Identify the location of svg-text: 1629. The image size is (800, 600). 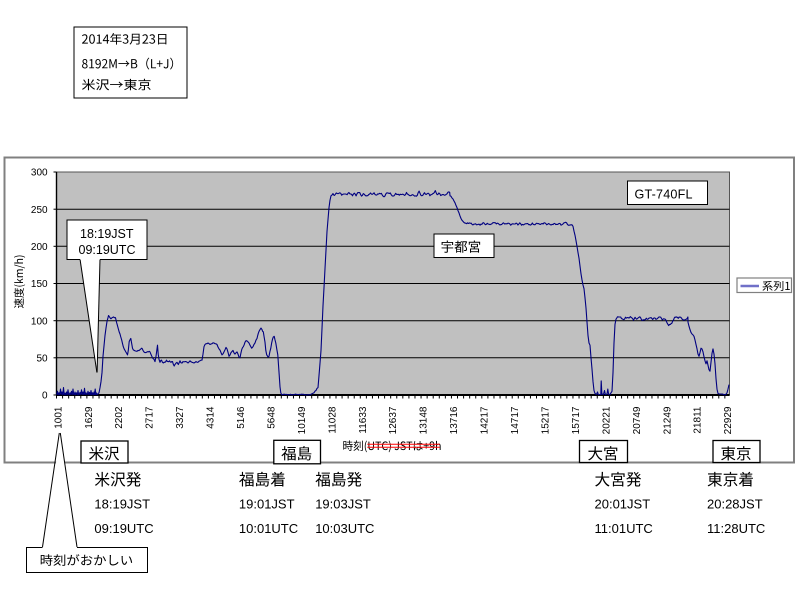
(89, 417).